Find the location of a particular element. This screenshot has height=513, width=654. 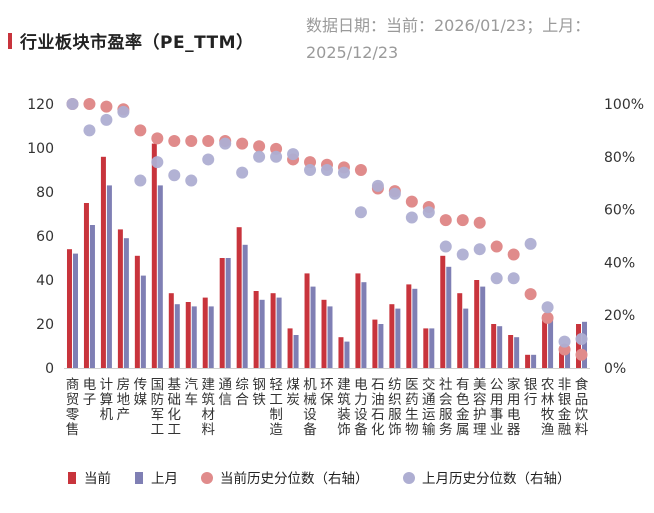

x-axis-category-label: 电子 is located at coordinates (90, 392).